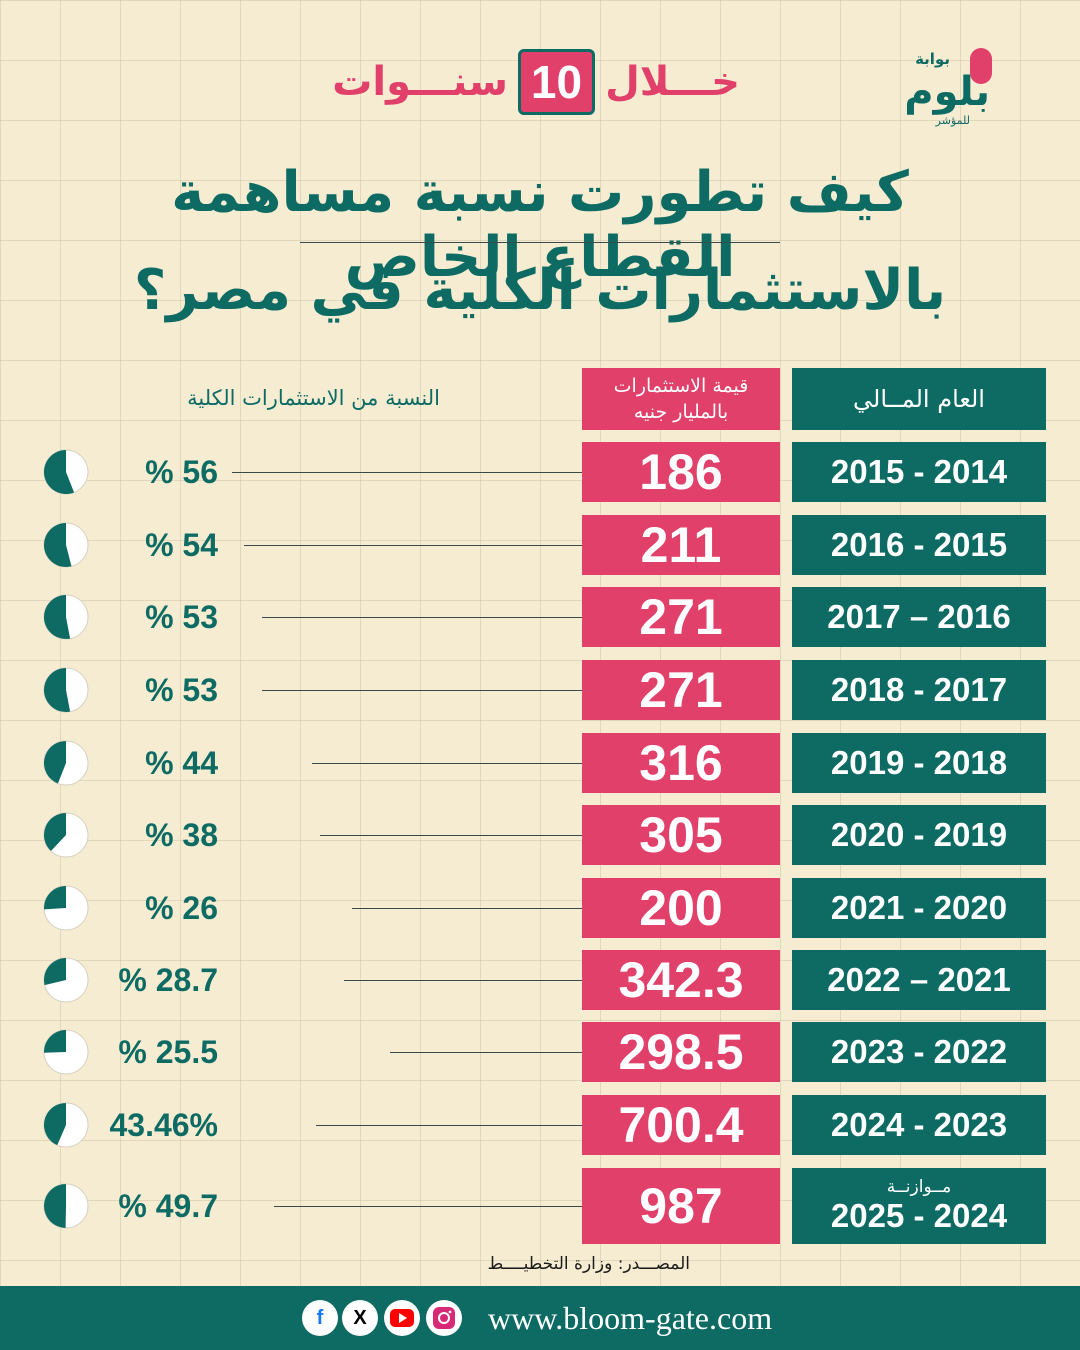  What do you see at coordinates (681, 908) in the screenshot?
I see `value-cell: 200` at bounding box center [681, 908].